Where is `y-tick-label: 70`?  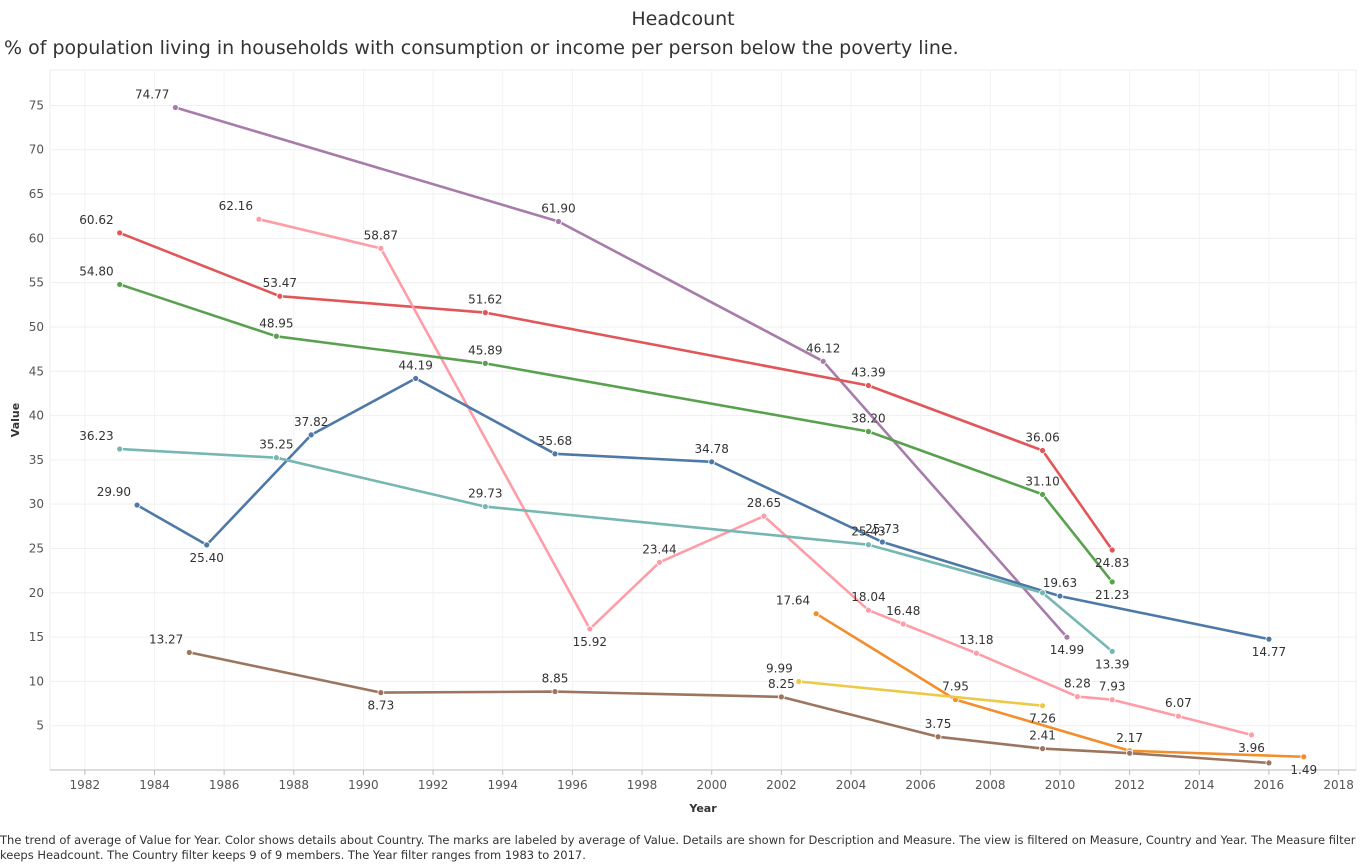 y-tick-label: 70 is located at coordinates (36, 150).